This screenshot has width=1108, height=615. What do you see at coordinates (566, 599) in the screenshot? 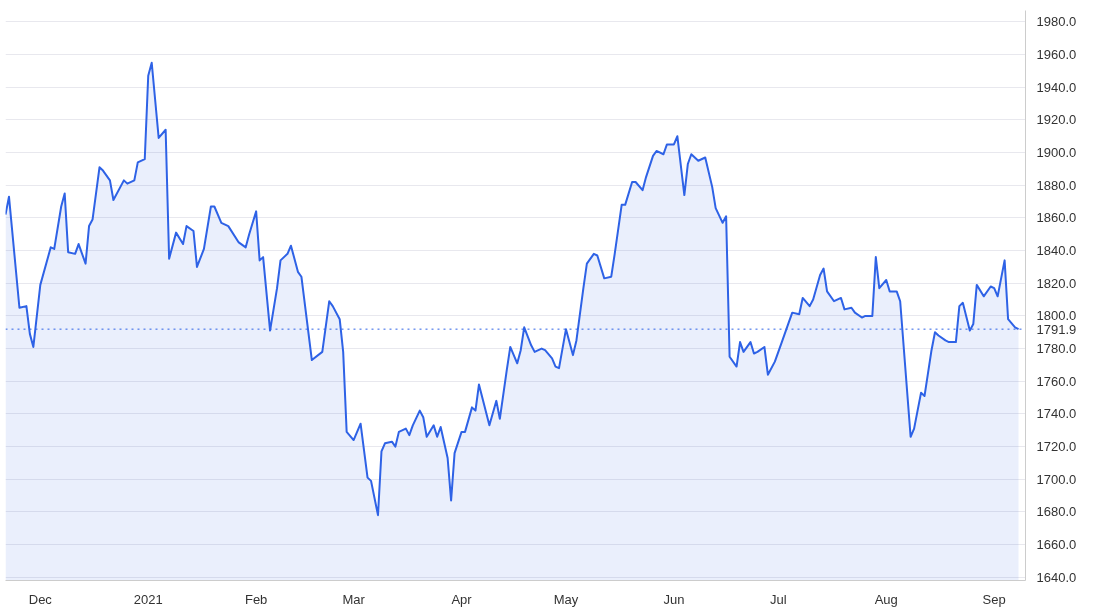
I see `x-tick-label: May` at bounding box center [566, 599].